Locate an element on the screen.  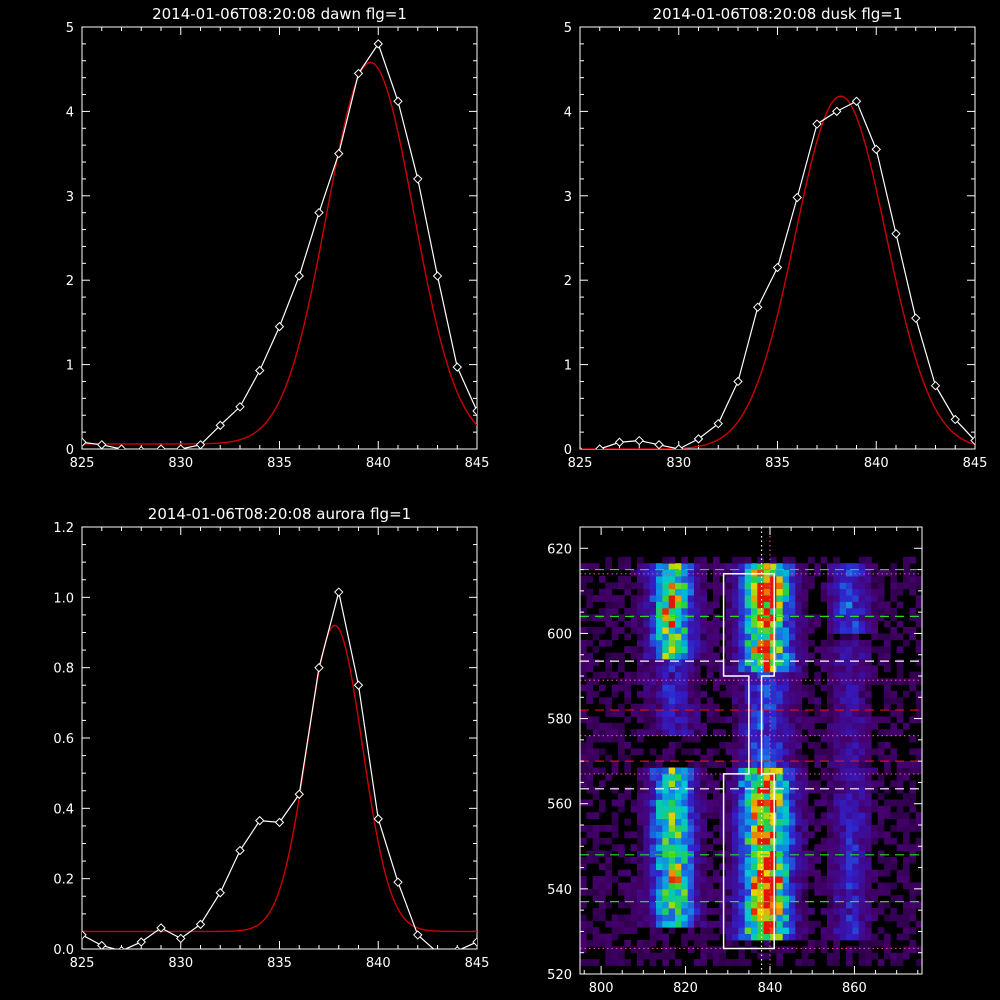
aurora-xtick-label: 825 is located at coordinates (82, 963).